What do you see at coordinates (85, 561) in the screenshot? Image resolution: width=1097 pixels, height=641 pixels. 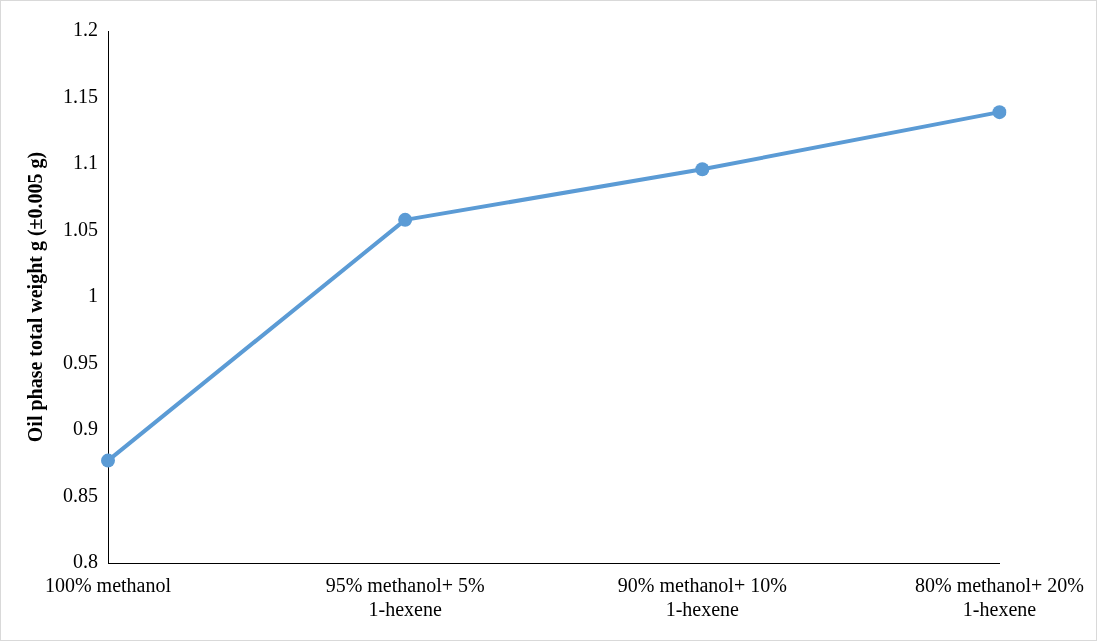 I see `y-tick-label: 0.8` at bounding box center [85, 561].